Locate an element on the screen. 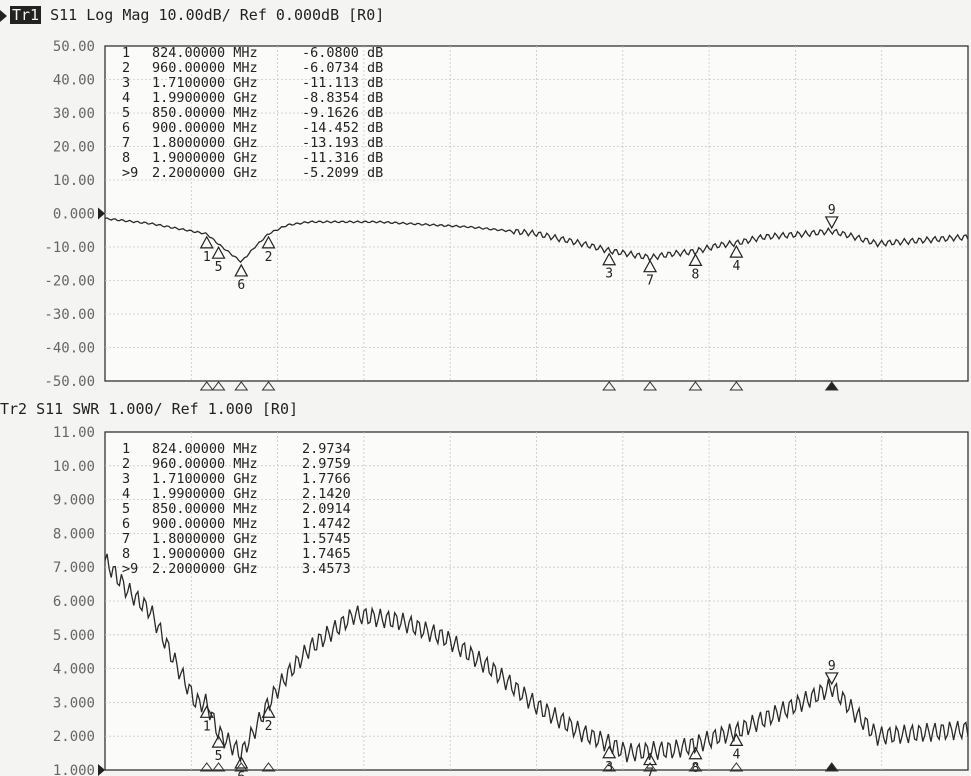  y-tick-label: 4.000 is located at coordinates (74, 670).